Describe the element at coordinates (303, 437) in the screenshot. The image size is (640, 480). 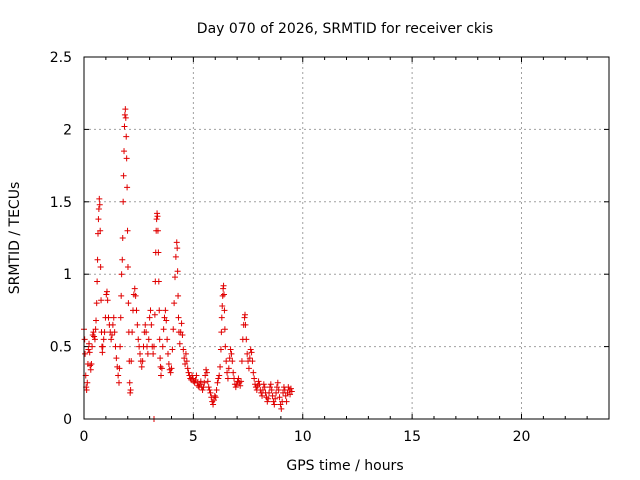
I see `x-tick-label: 10` at that location.